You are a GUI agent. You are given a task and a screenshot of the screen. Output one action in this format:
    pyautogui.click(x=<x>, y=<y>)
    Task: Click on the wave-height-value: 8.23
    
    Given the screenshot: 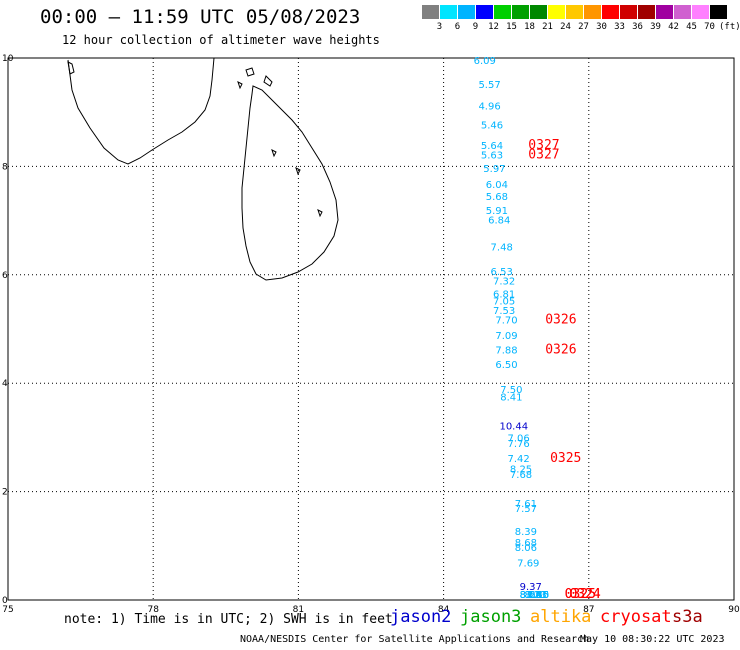 What is the action you would take?
    pyautogui.click(x=535, y=595)
    